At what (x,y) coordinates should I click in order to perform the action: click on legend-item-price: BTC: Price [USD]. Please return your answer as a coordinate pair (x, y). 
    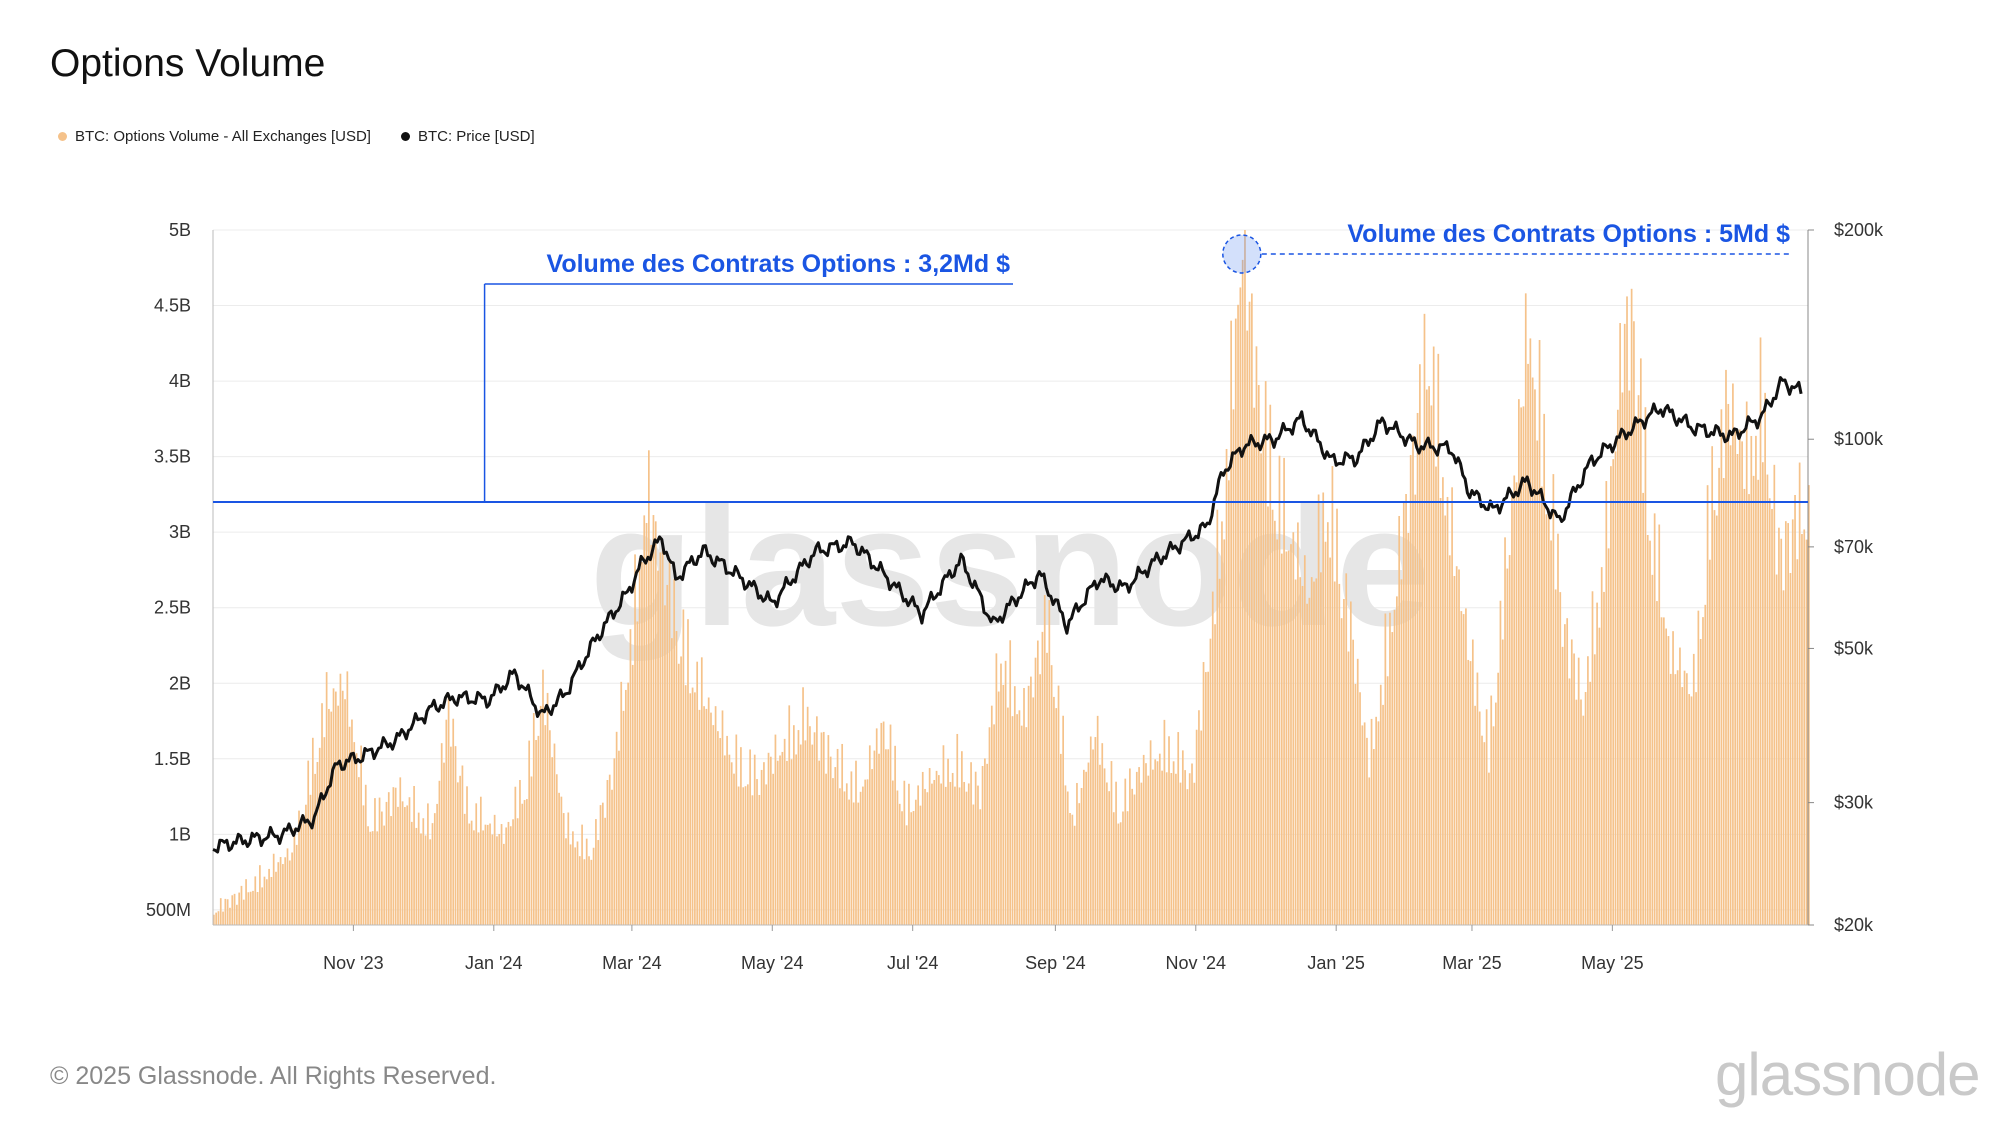
    Looking at the image, I should click on (467, 136).